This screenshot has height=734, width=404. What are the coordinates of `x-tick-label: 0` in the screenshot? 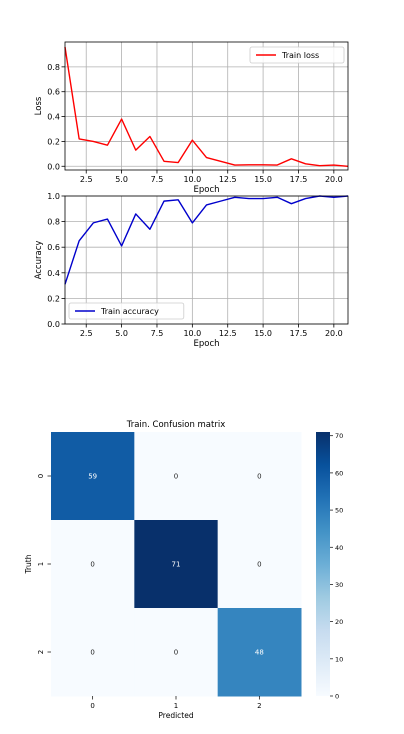 It's located at (92, 706).